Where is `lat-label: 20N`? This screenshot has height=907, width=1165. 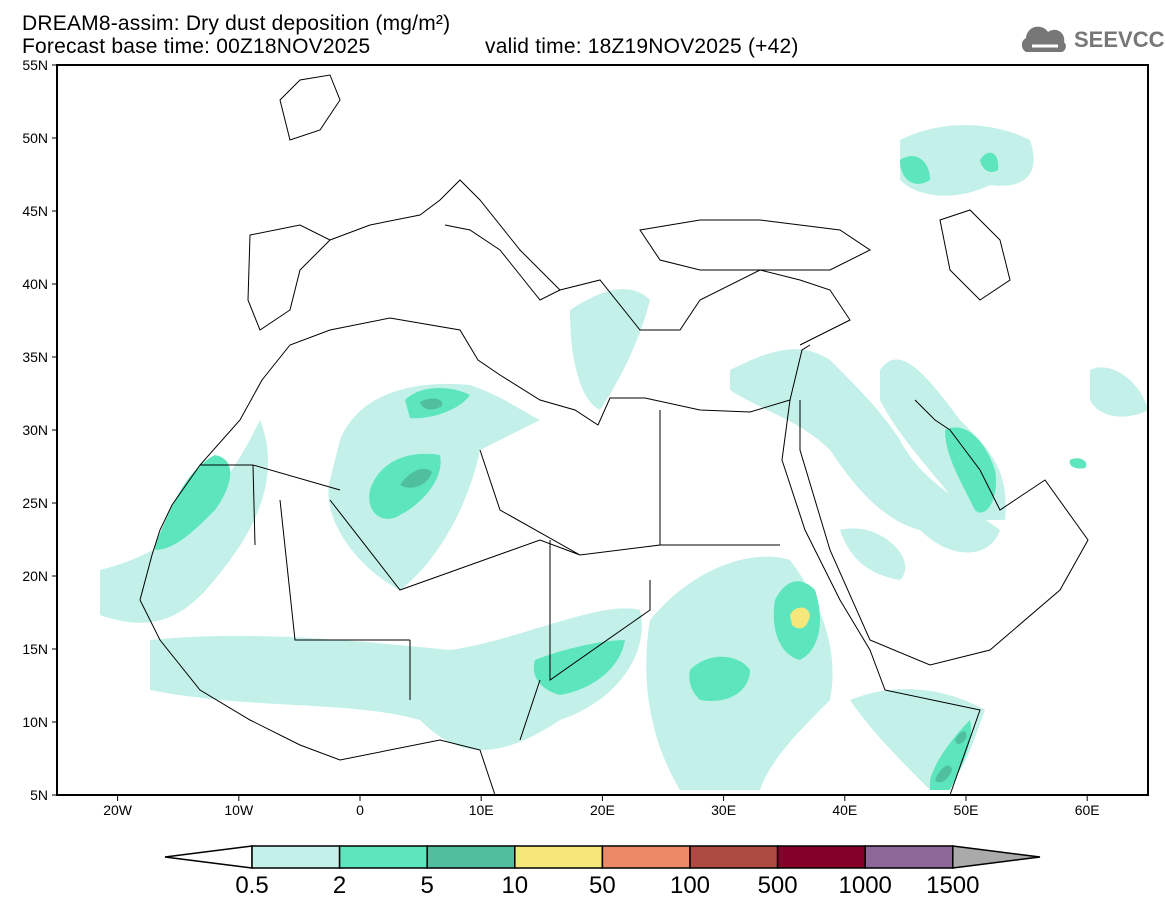
lat-label: 20N is located at coordinates (35, 576).